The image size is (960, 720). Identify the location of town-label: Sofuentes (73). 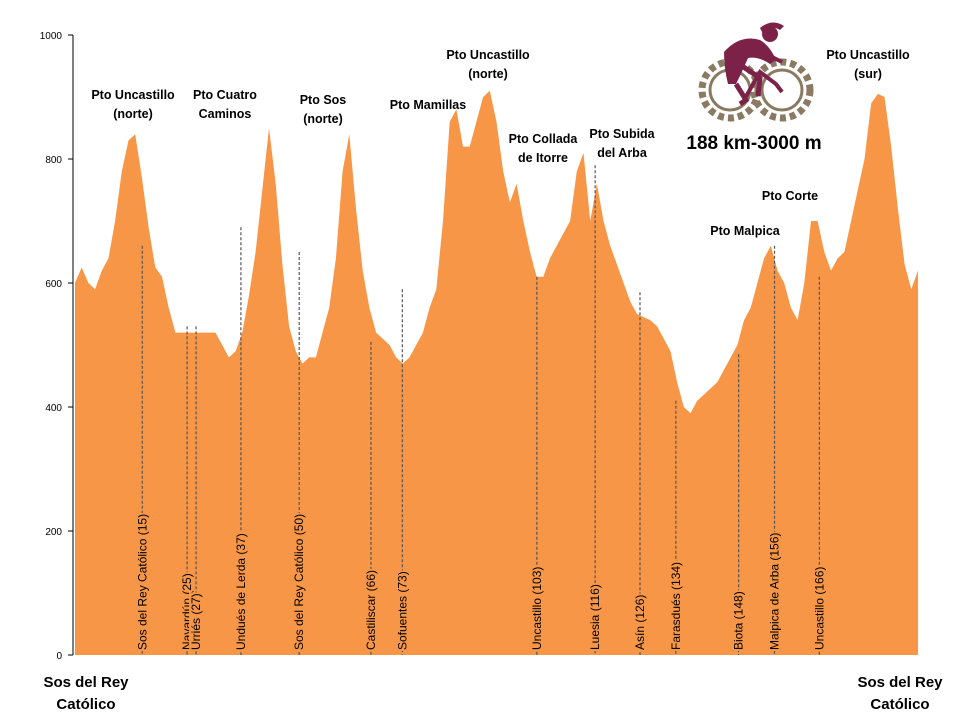
(402, 610).